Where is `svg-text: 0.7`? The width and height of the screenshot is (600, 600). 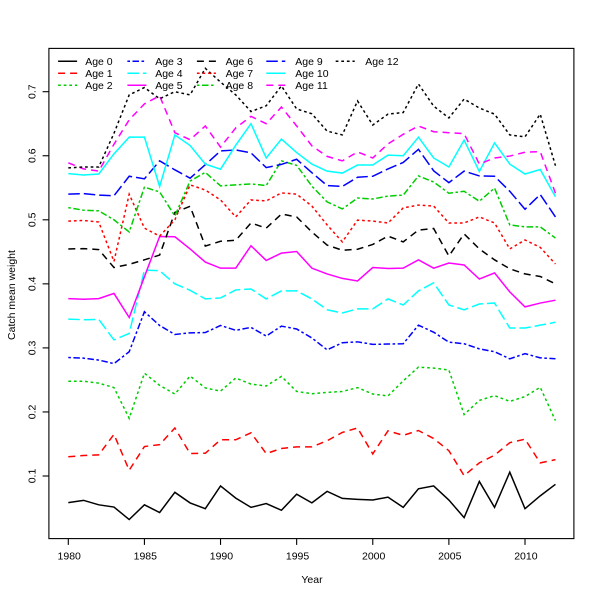
svg-text: 0.7 is located at coordinates (33, 91).